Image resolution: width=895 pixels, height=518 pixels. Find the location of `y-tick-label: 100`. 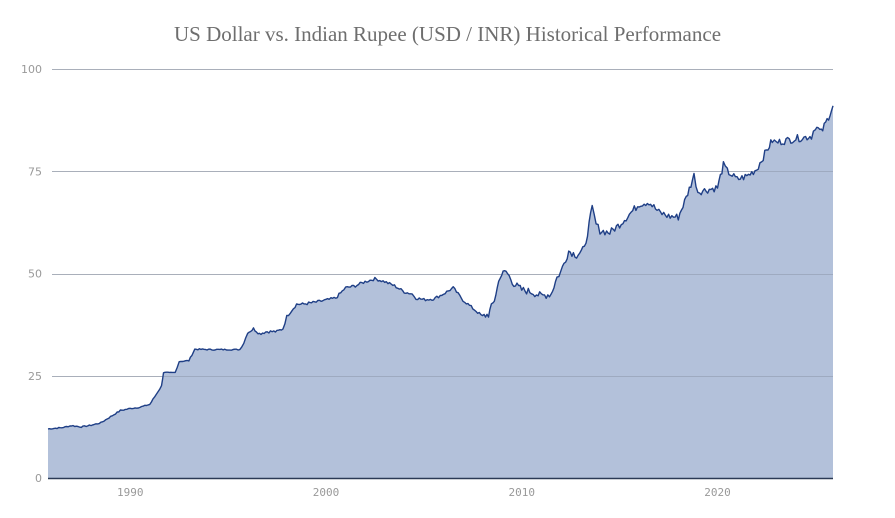

y-tick-label: 100 is located at coordinates (31, 69).